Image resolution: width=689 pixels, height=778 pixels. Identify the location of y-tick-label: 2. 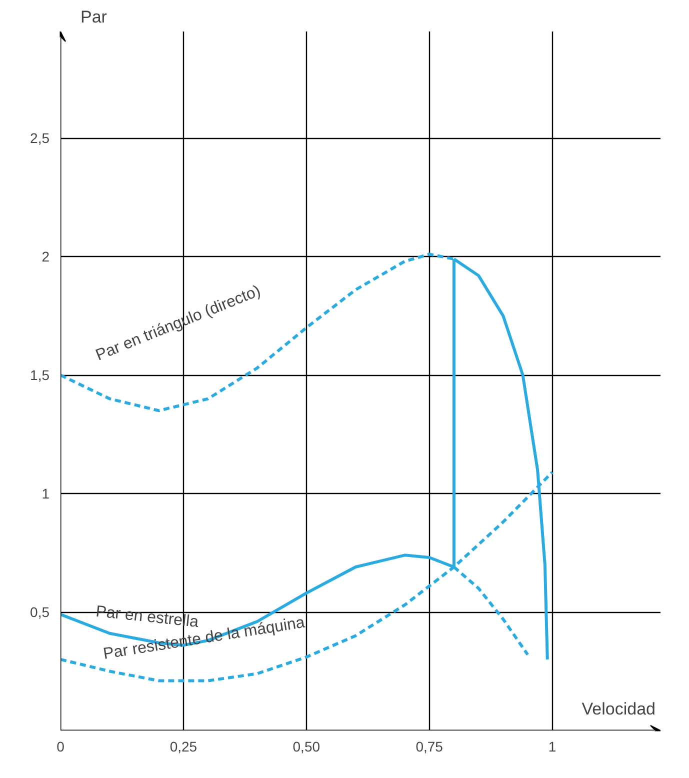
(46, 256).